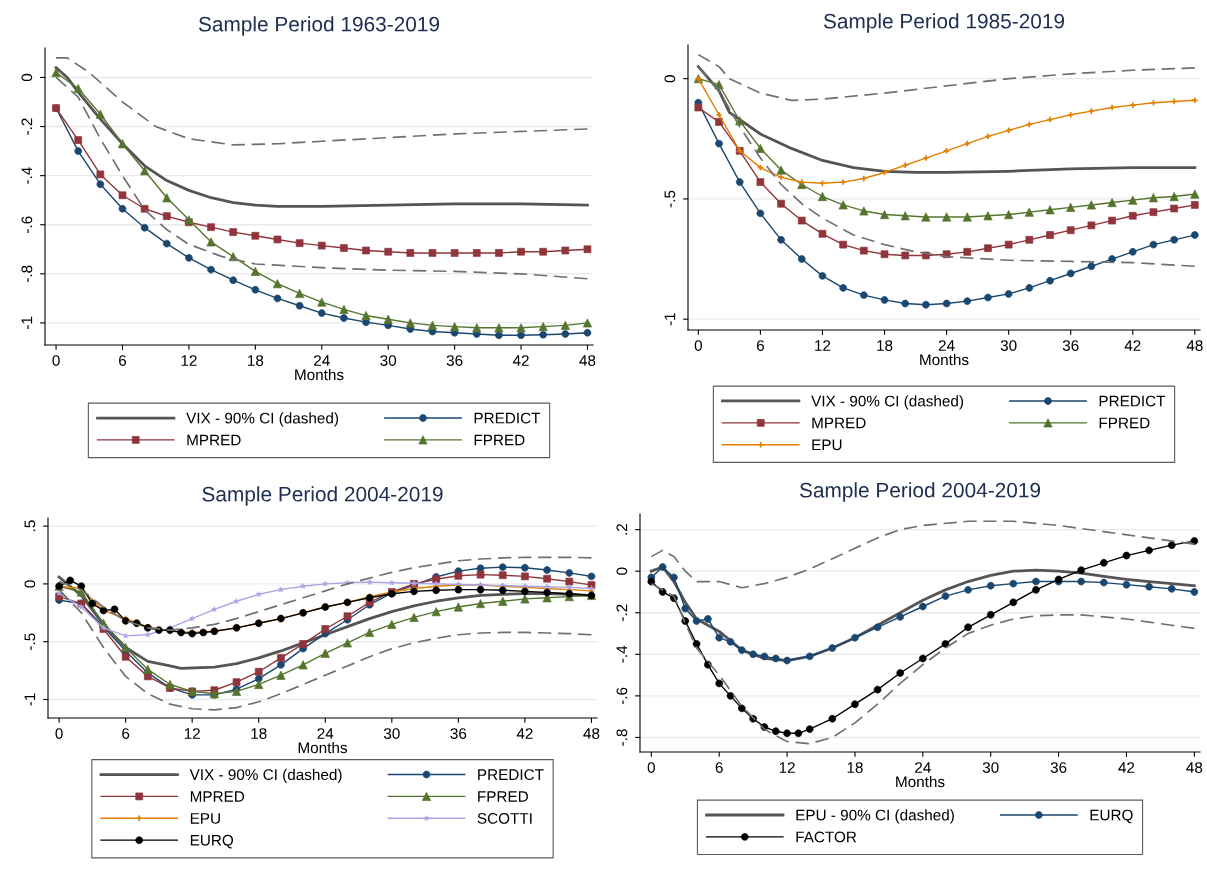  I want to click on legend-label: EPU - 90% CI (dashed), so click(875, 816).